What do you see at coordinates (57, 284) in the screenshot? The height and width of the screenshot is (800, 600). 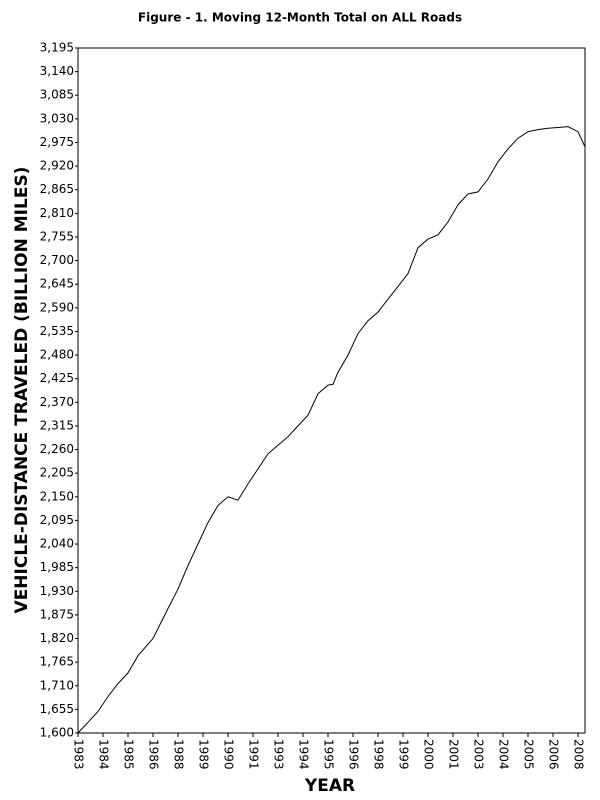 I see `y-tick-label: 2,645` at bounding box center [57, 284].